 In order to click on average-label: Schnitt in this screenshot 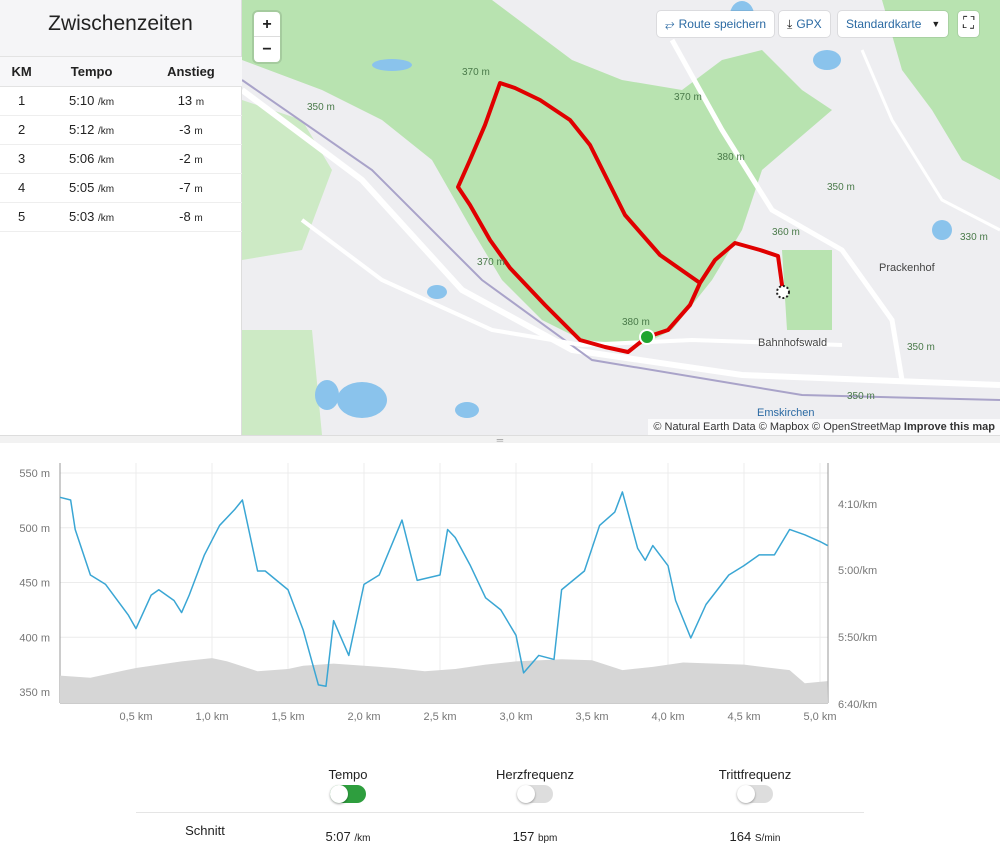, I will do `click(205, 830)`.